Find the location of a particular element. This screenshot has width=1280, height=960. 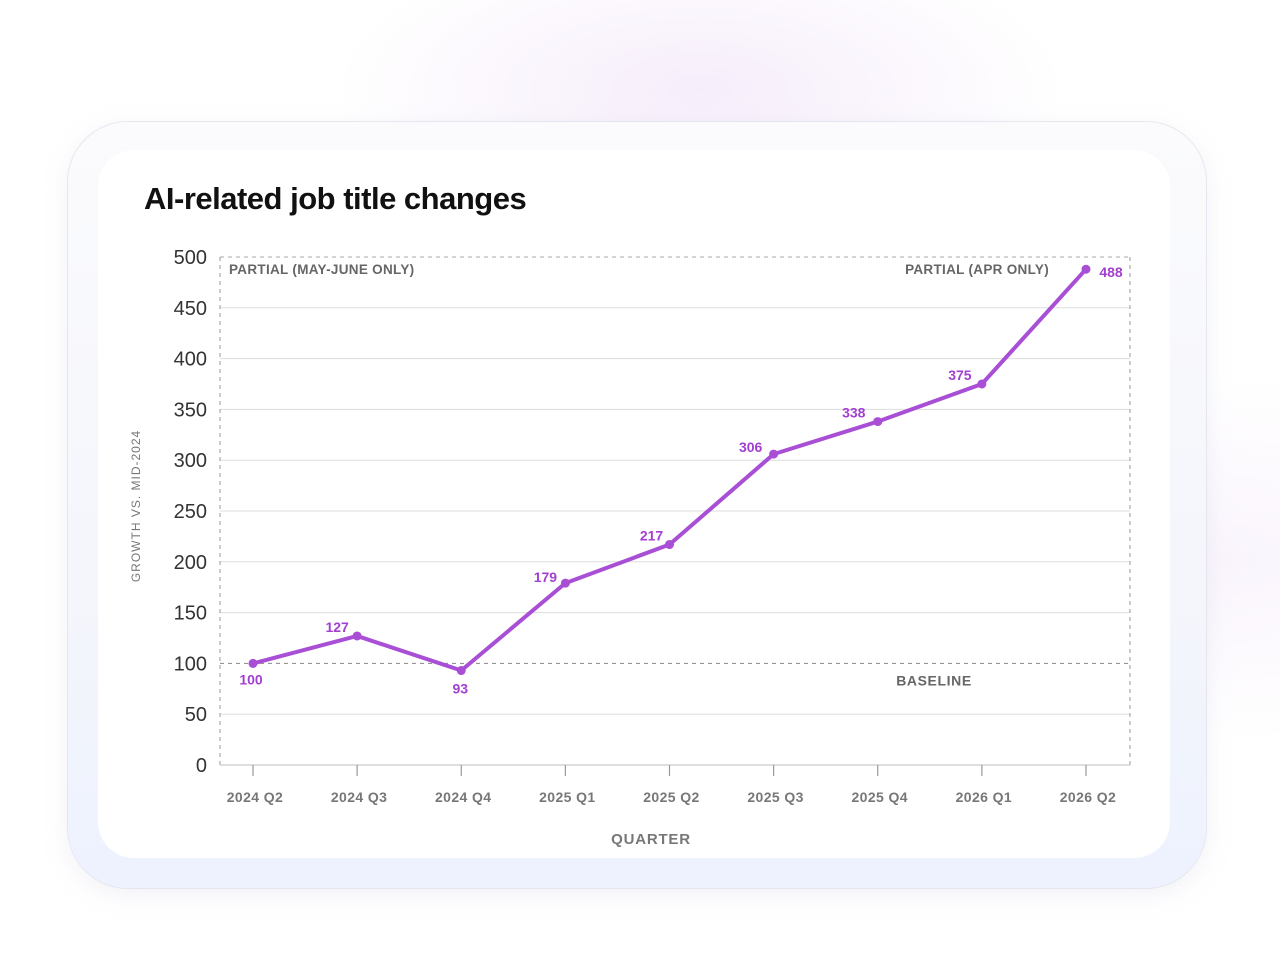

data-label: 217 is located at coordinates (652, 536).